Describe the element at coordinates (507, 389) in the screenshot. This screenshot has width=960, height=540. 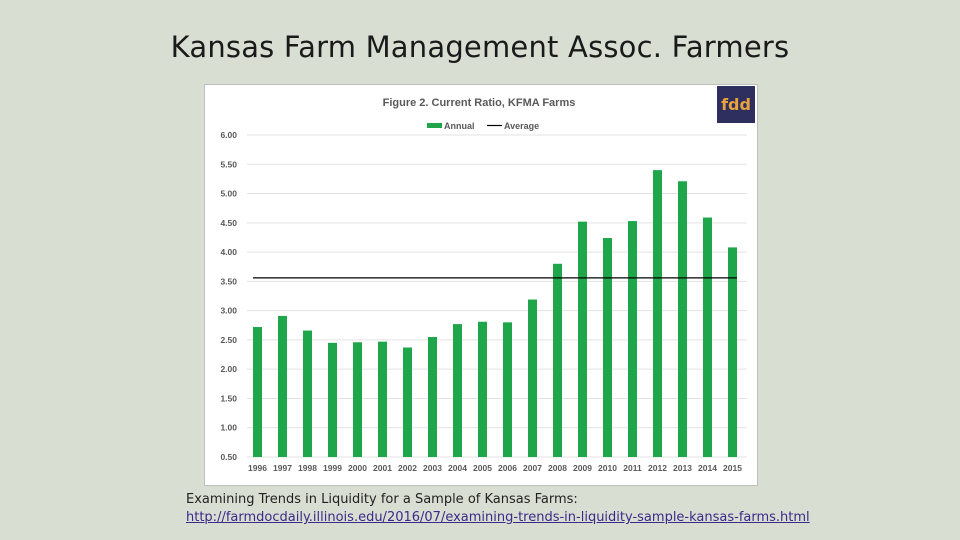
I see `bar-2006` at that location.